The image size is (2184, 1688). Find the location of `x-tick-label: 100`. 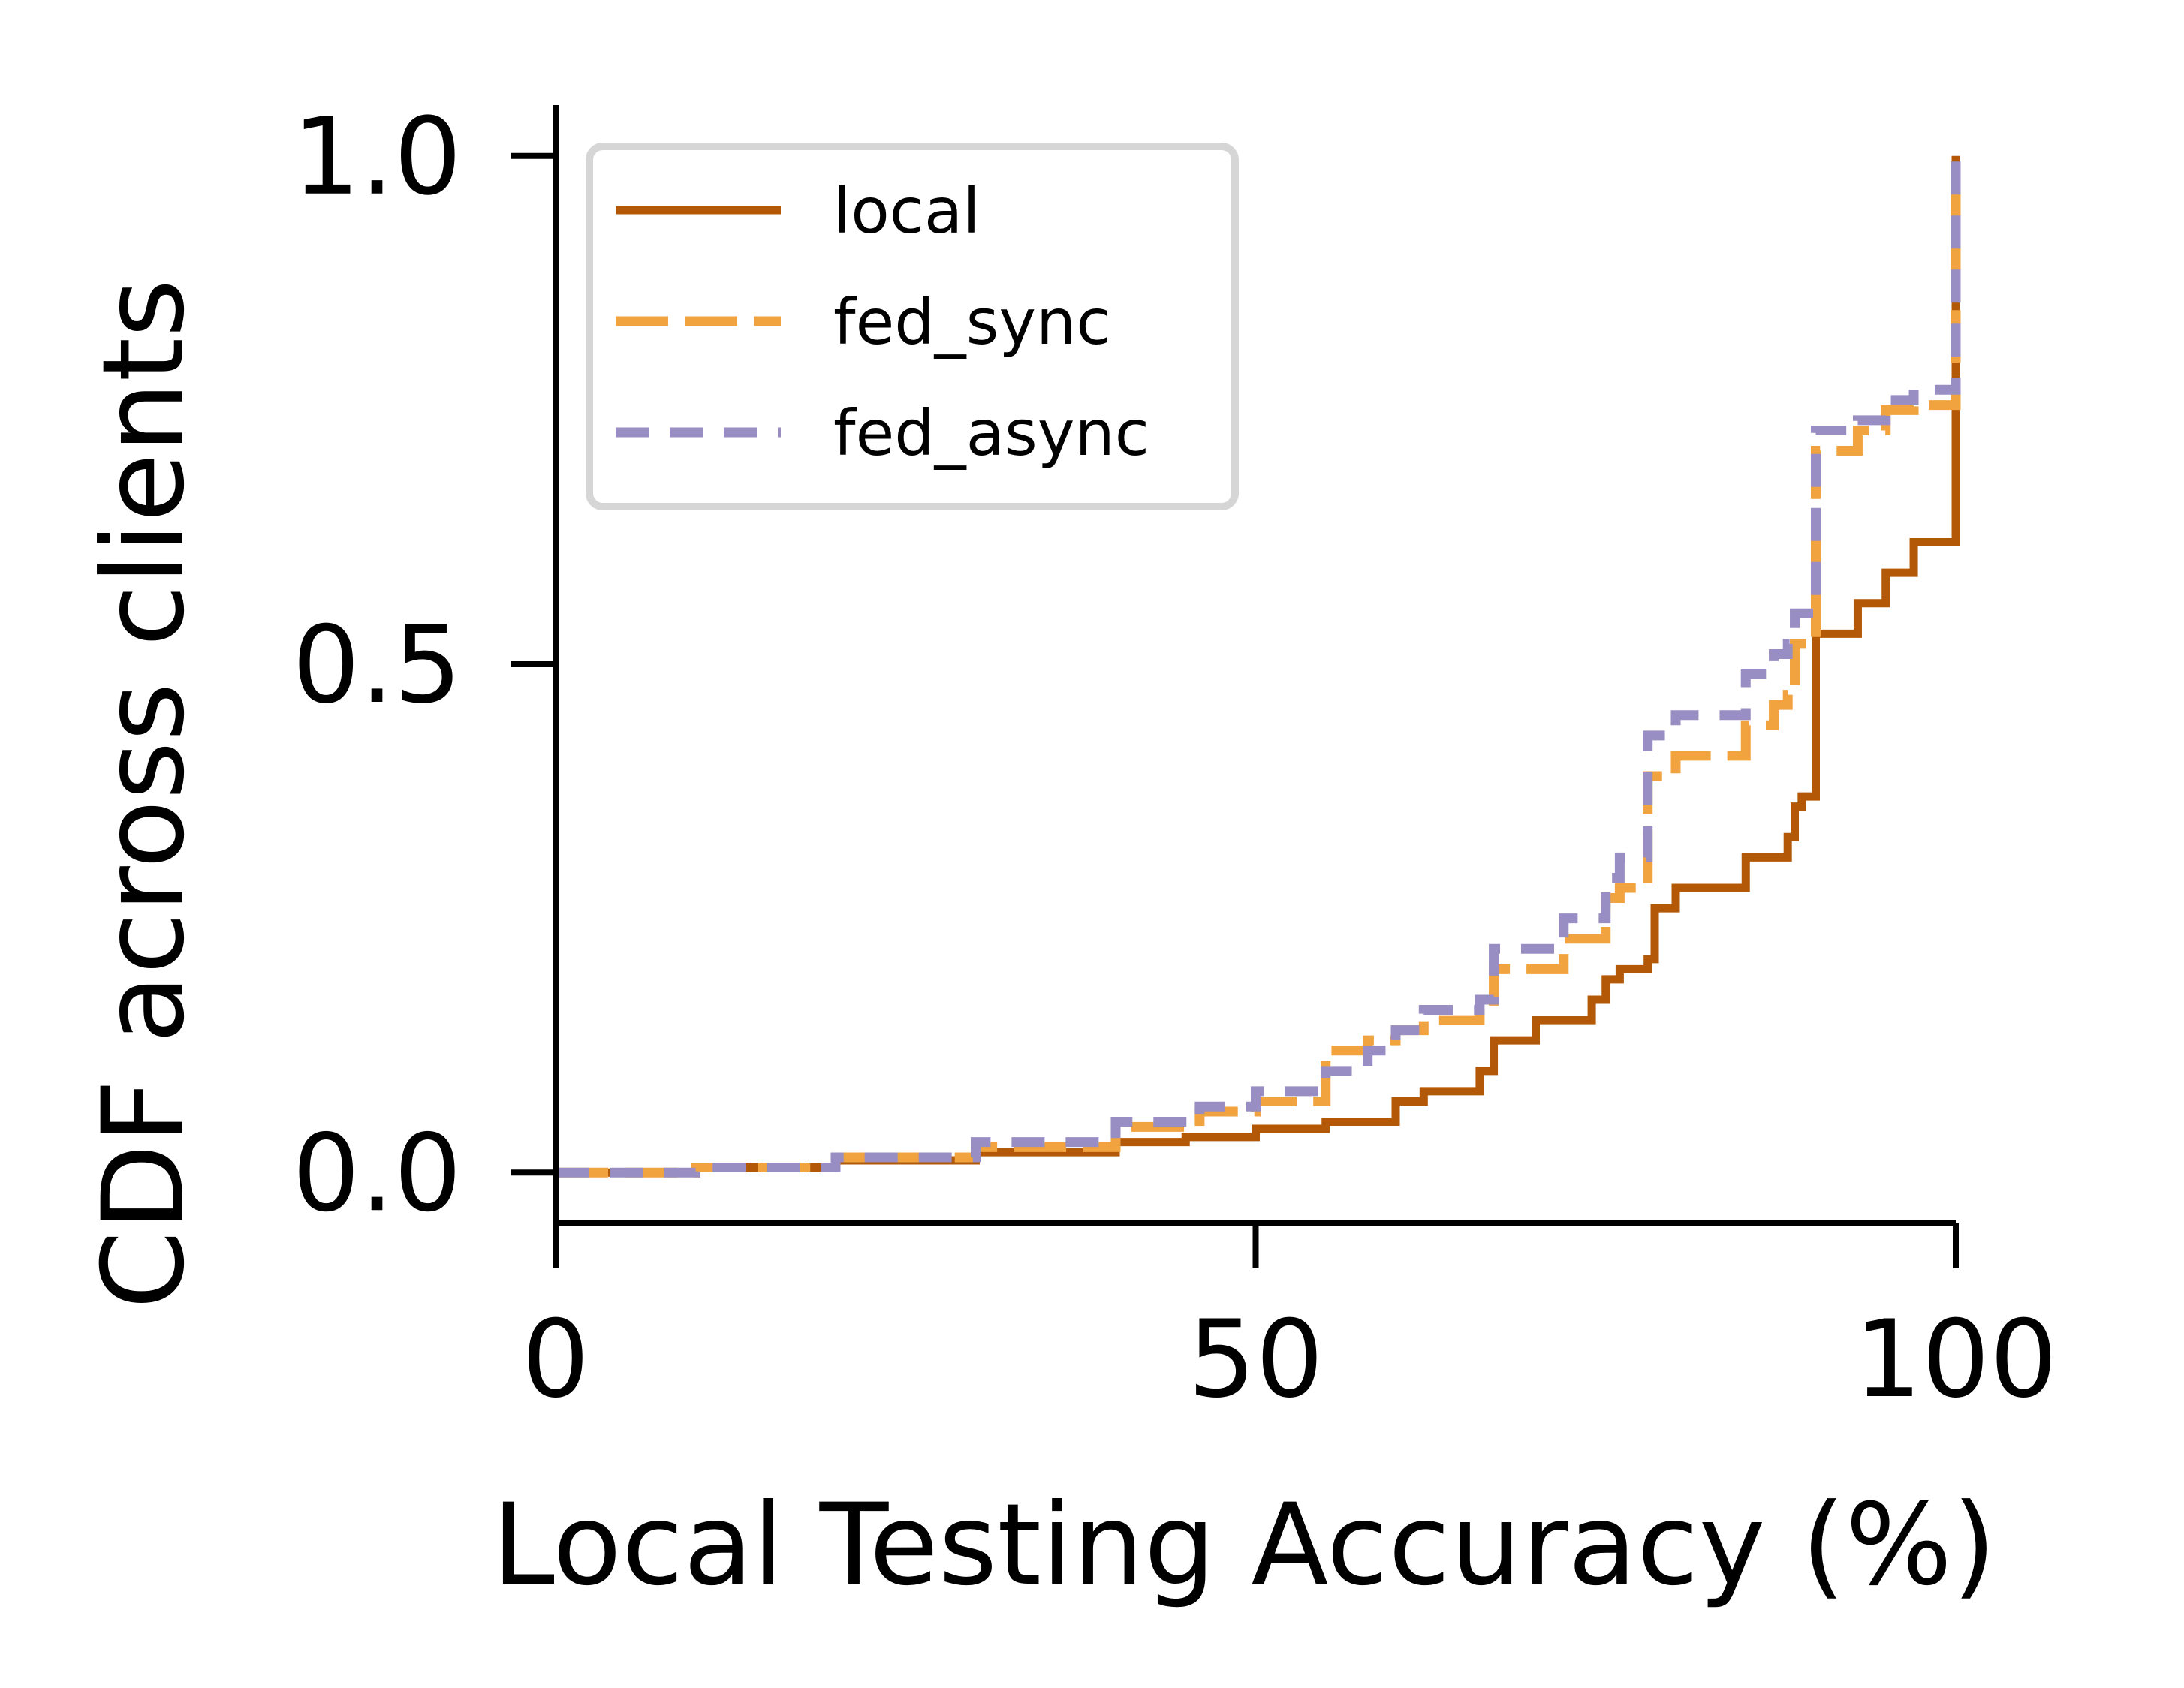

x-tick-label: 100 is located at coordinates (1955, 1360).